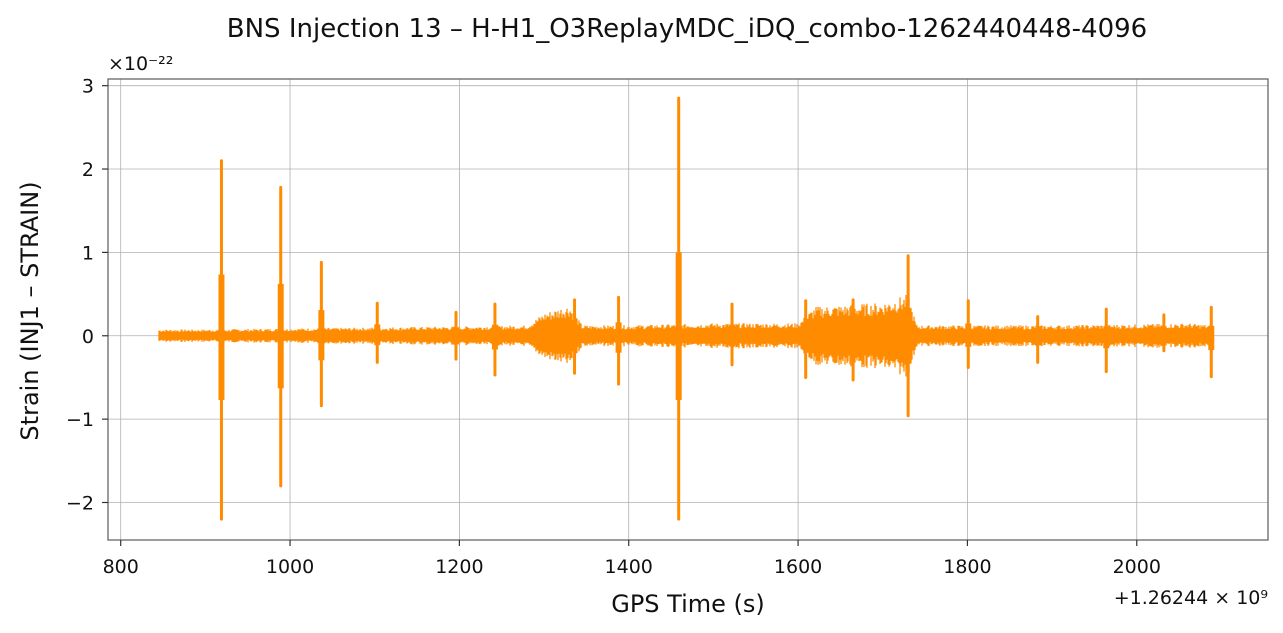 Image resolution: width=1283 pixels, height=633 pixels. What do you see at coordinates (459, 567) in the screenshot?
I see `x-tick-label: 1200` at bounding box center [459, 567].